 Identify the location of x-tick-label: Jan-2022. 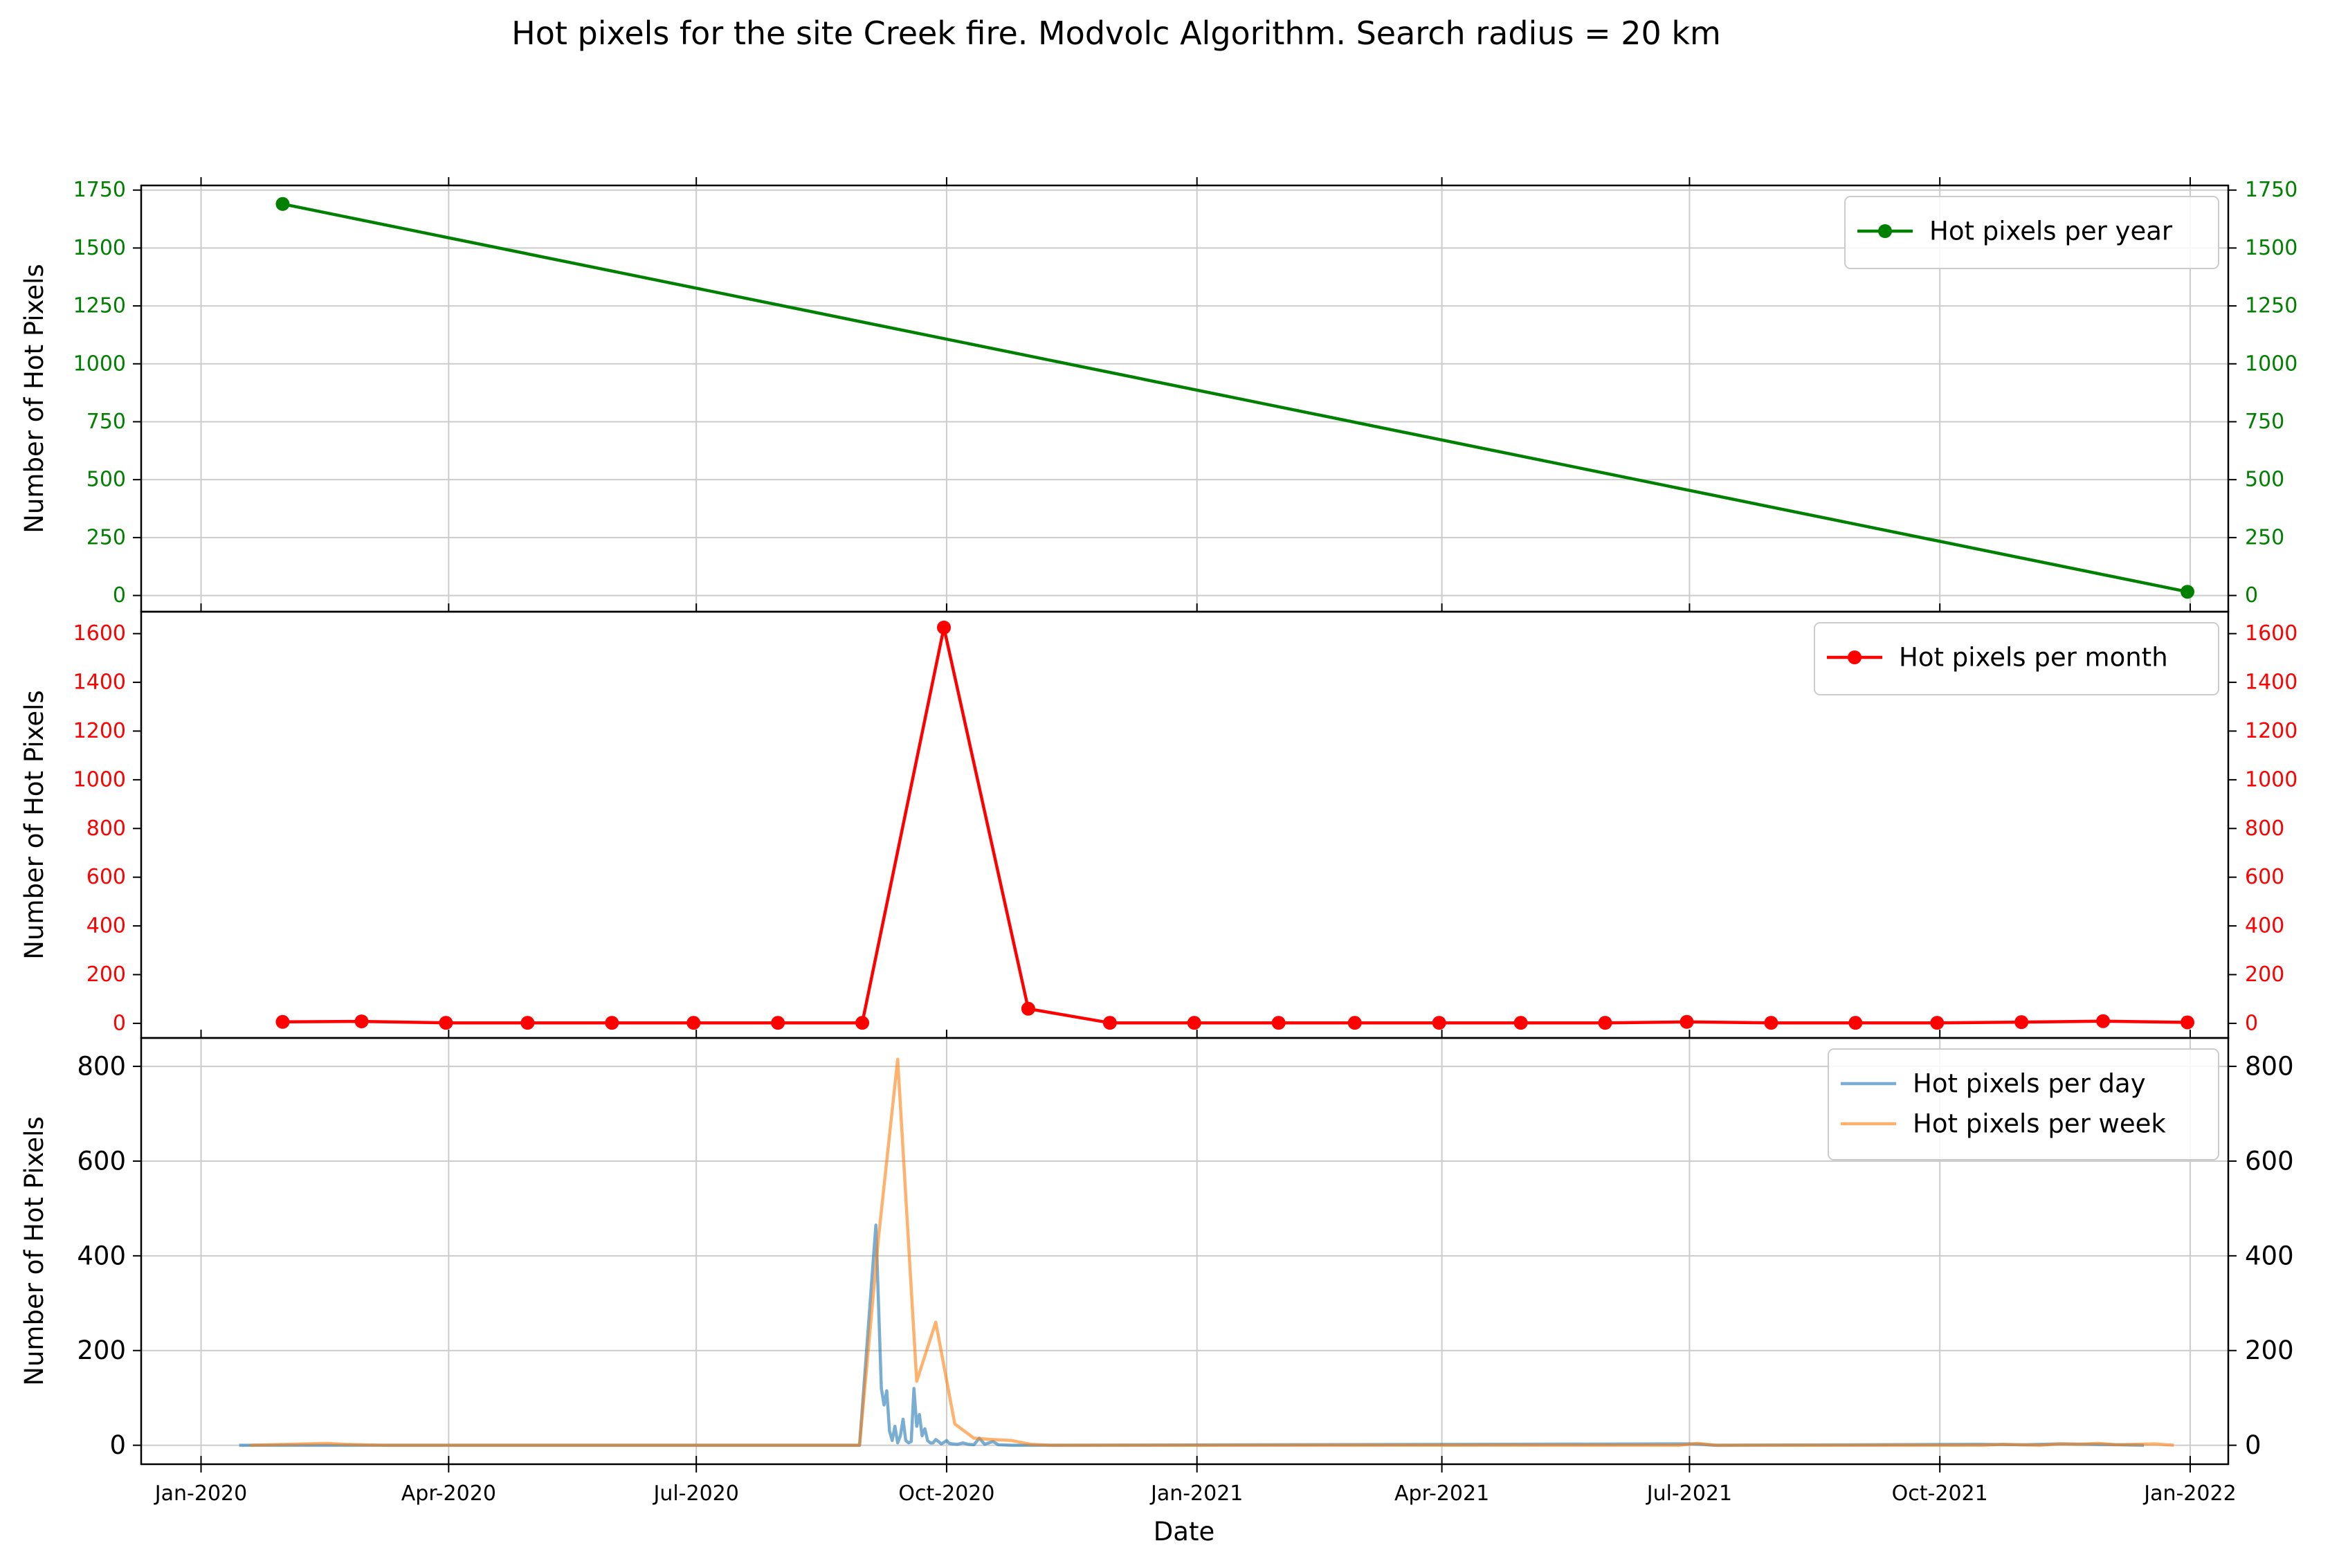
(2189, 1494).